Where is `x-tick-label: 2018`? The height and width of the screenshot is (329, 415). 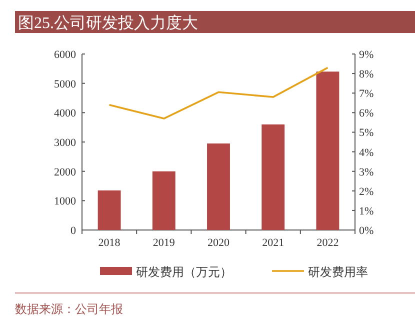 x-tick-label: 2018 is located at coordinates (109, 243).